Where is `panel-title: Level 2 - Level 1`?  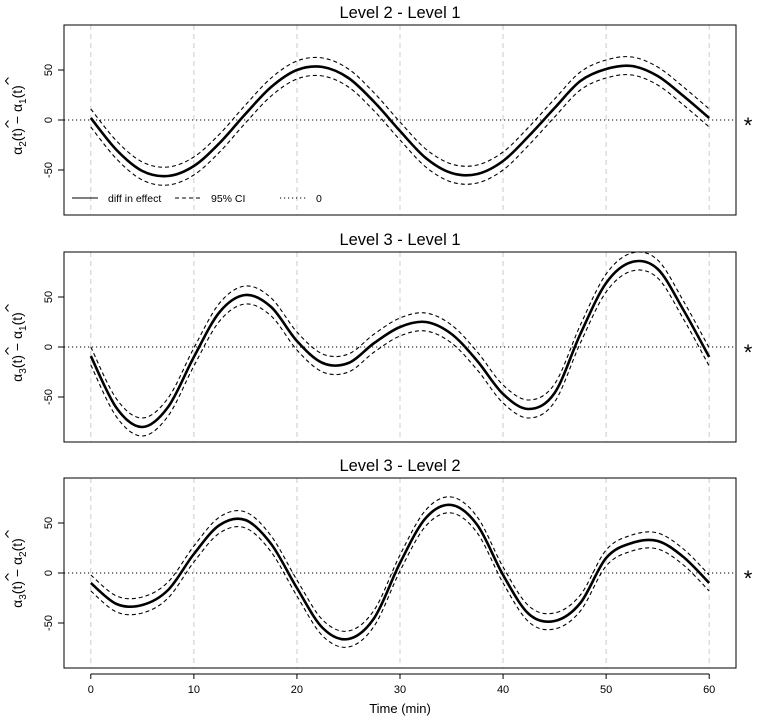
panel-title: Level 2 - Level 1 is located at coordinates (399, 13).